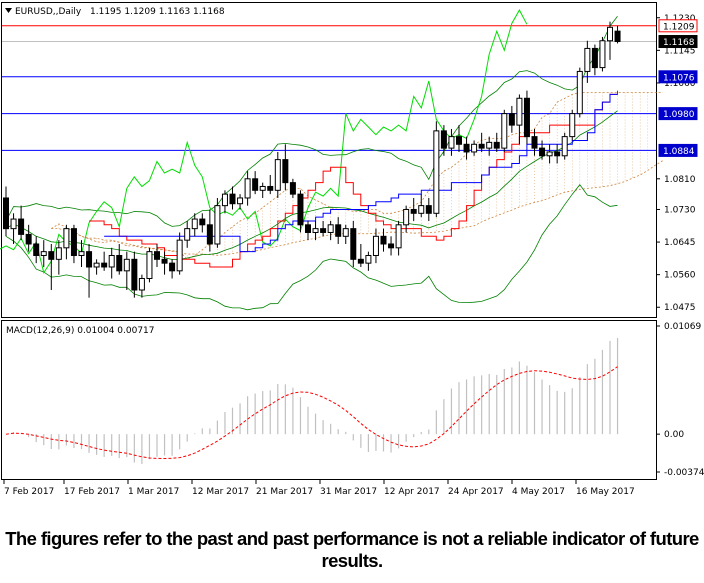 This screenshot has height=583, width=704. I want to click on price-tick-label: 1.0810, so click(680, 180).